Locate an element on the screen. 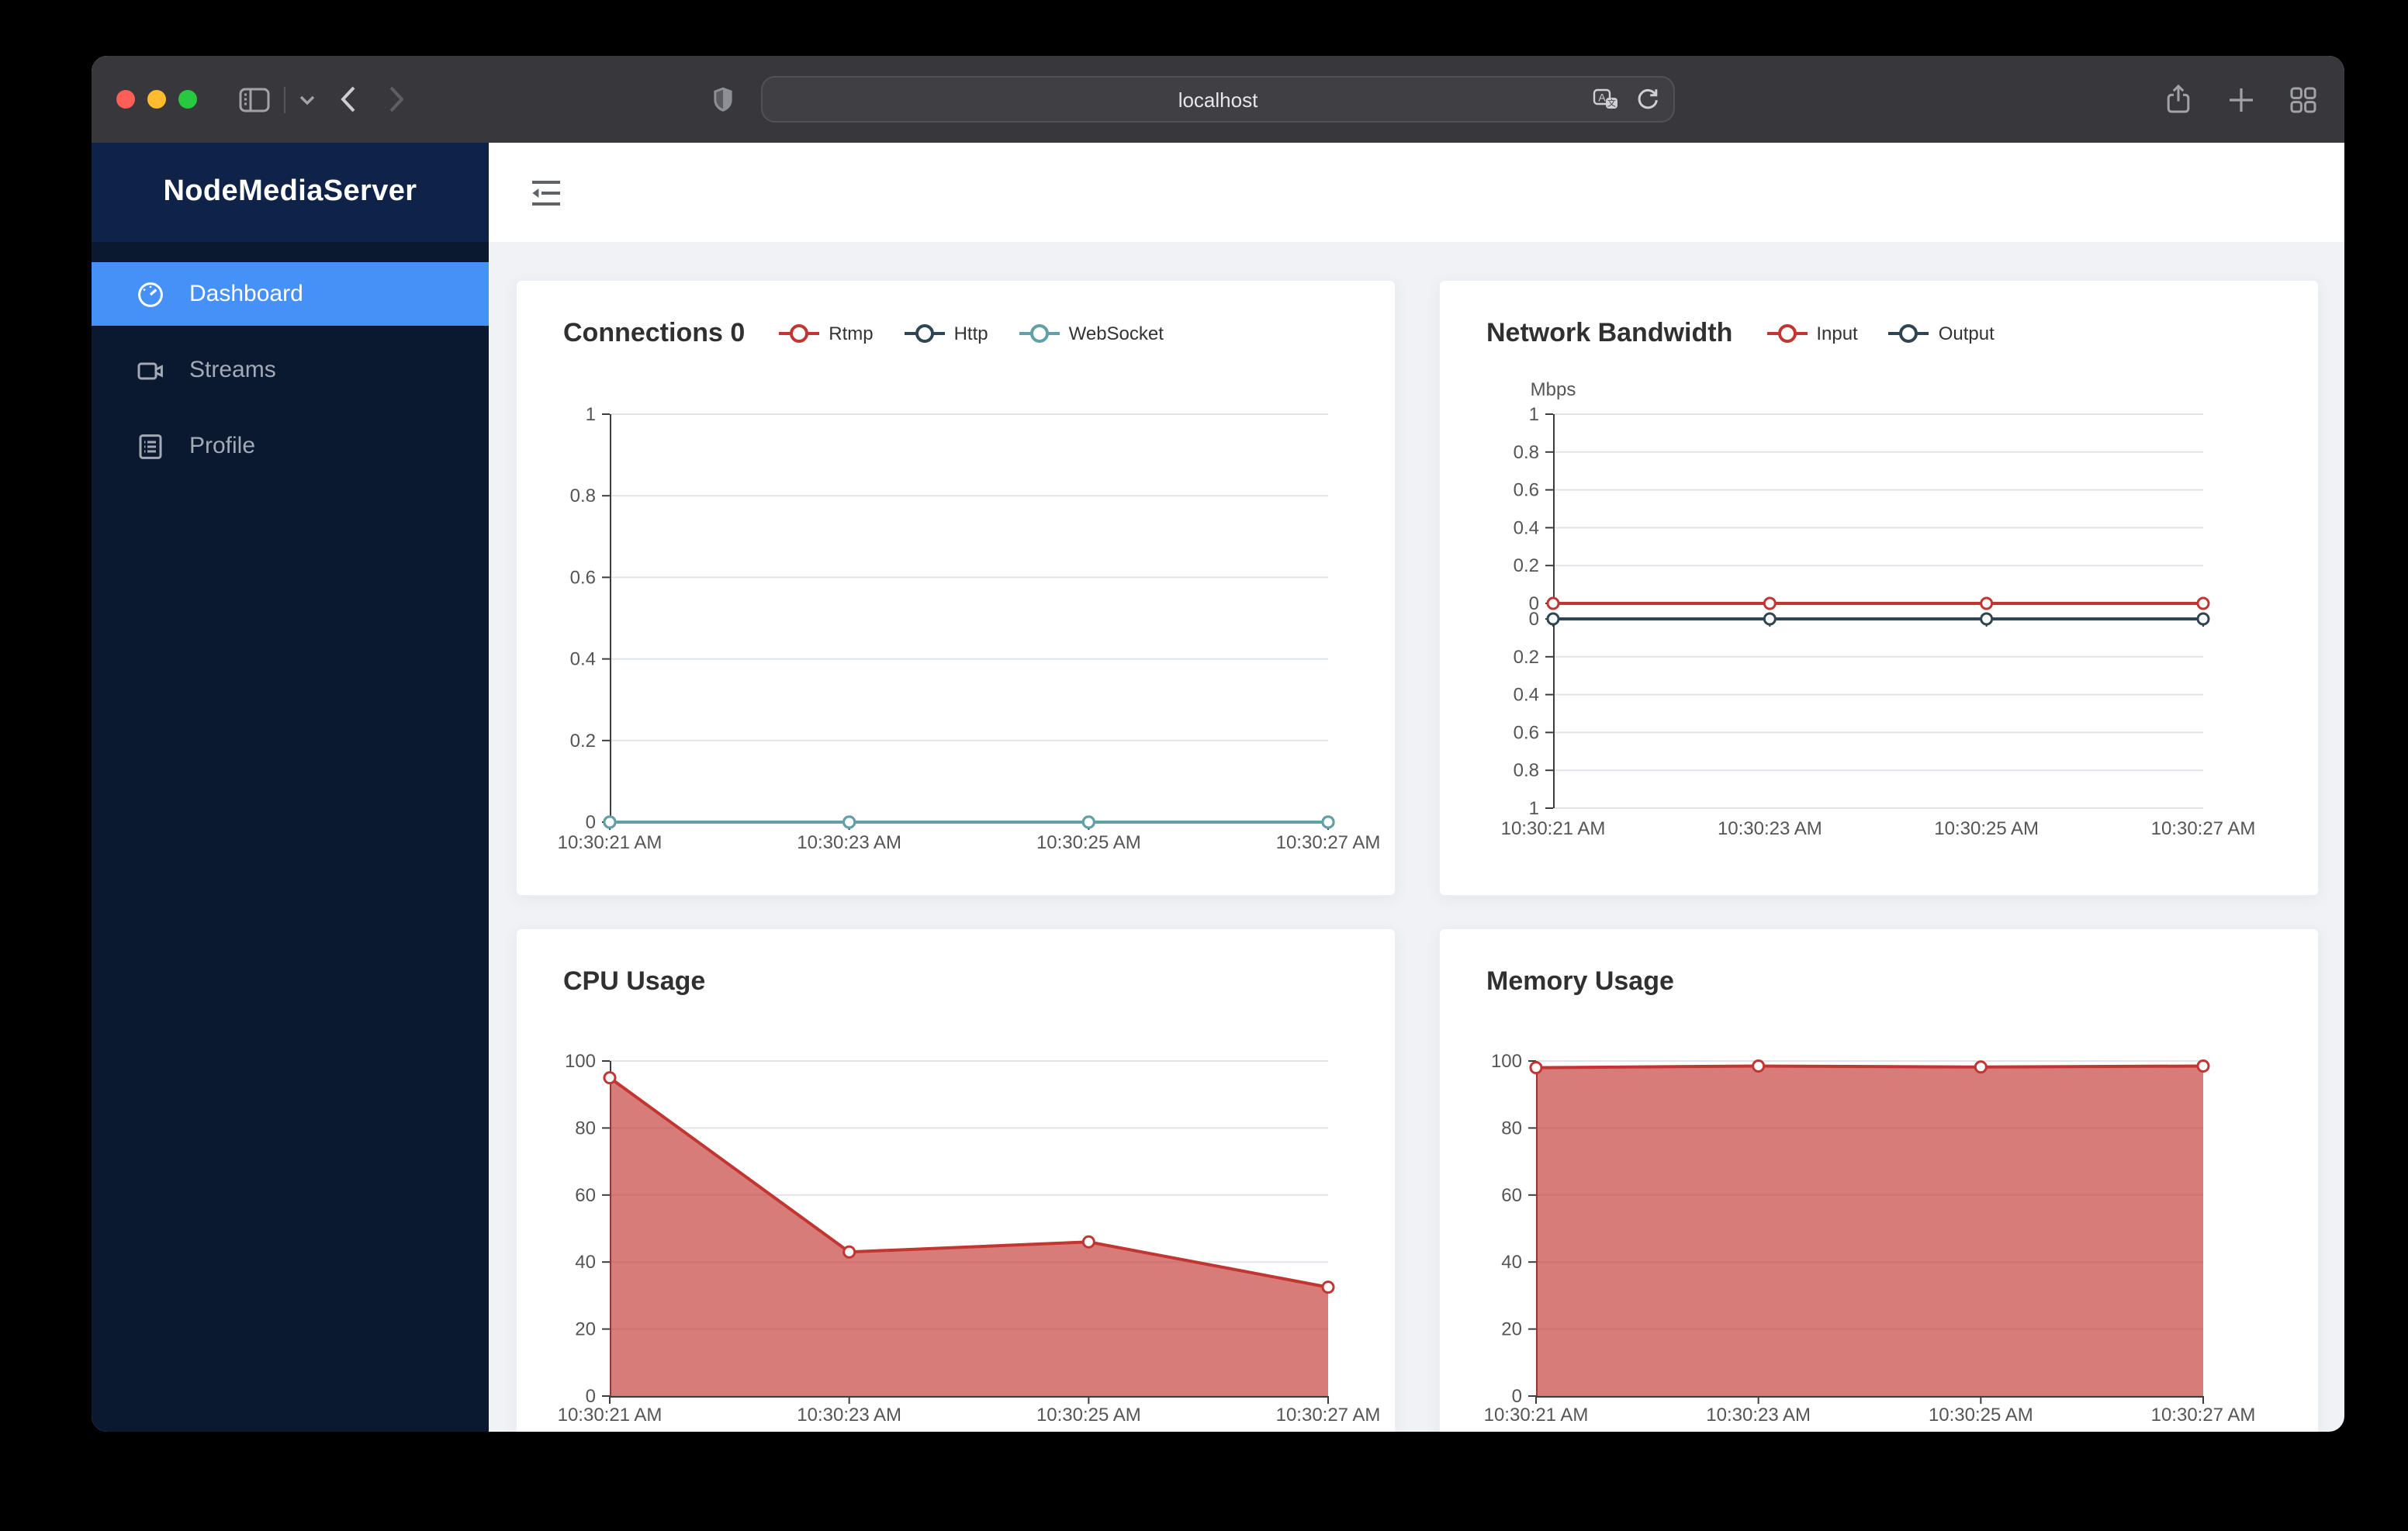 The height and width of the screenshot is (1531, 2408). svg-text: 100 is located at coordinates (1506, 1061).